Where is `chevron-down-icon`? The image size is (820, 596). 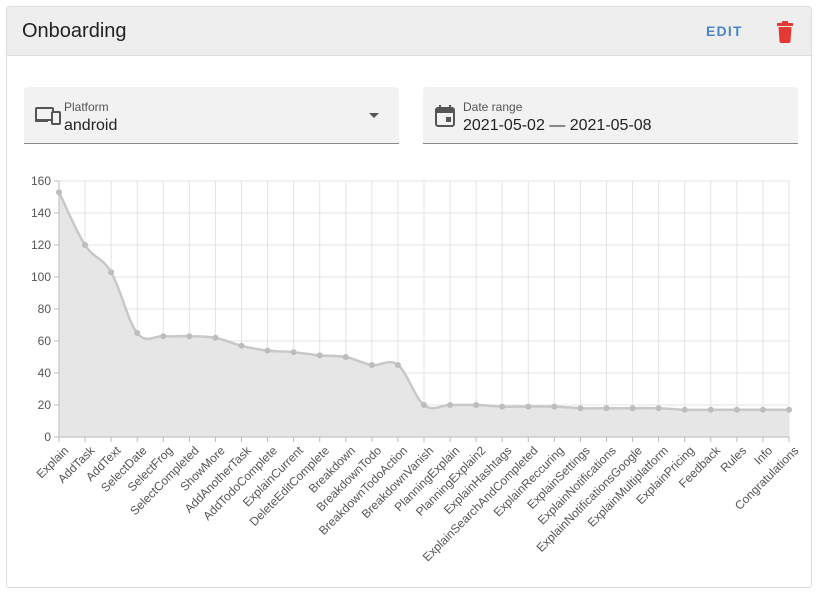
chevron-down-icon is located at coordinates (374, 115).